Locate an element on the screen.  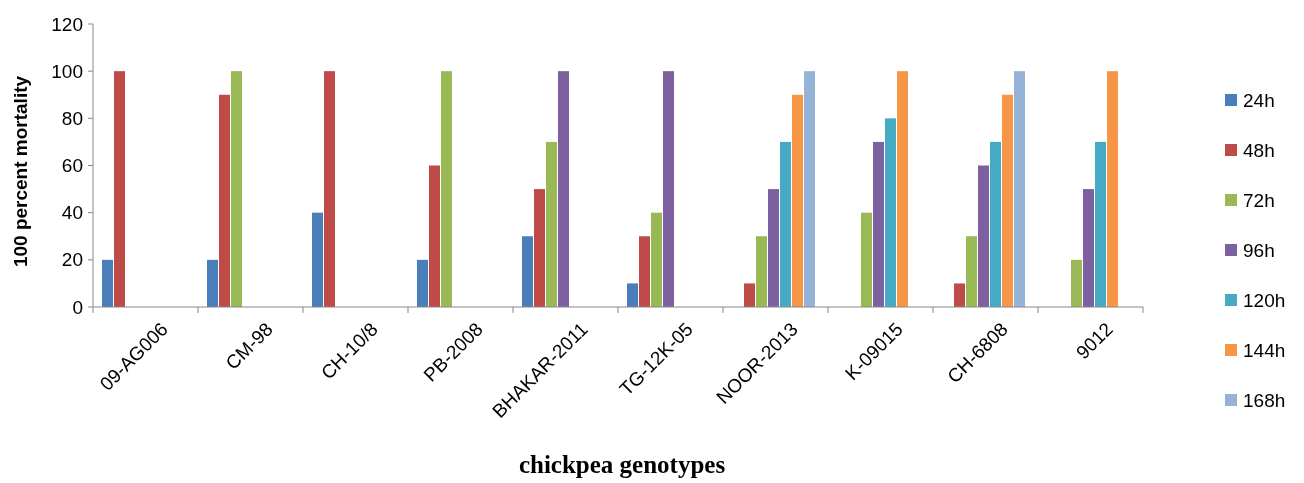
y-tick-label: 60 is located at coordinates (72, 166).